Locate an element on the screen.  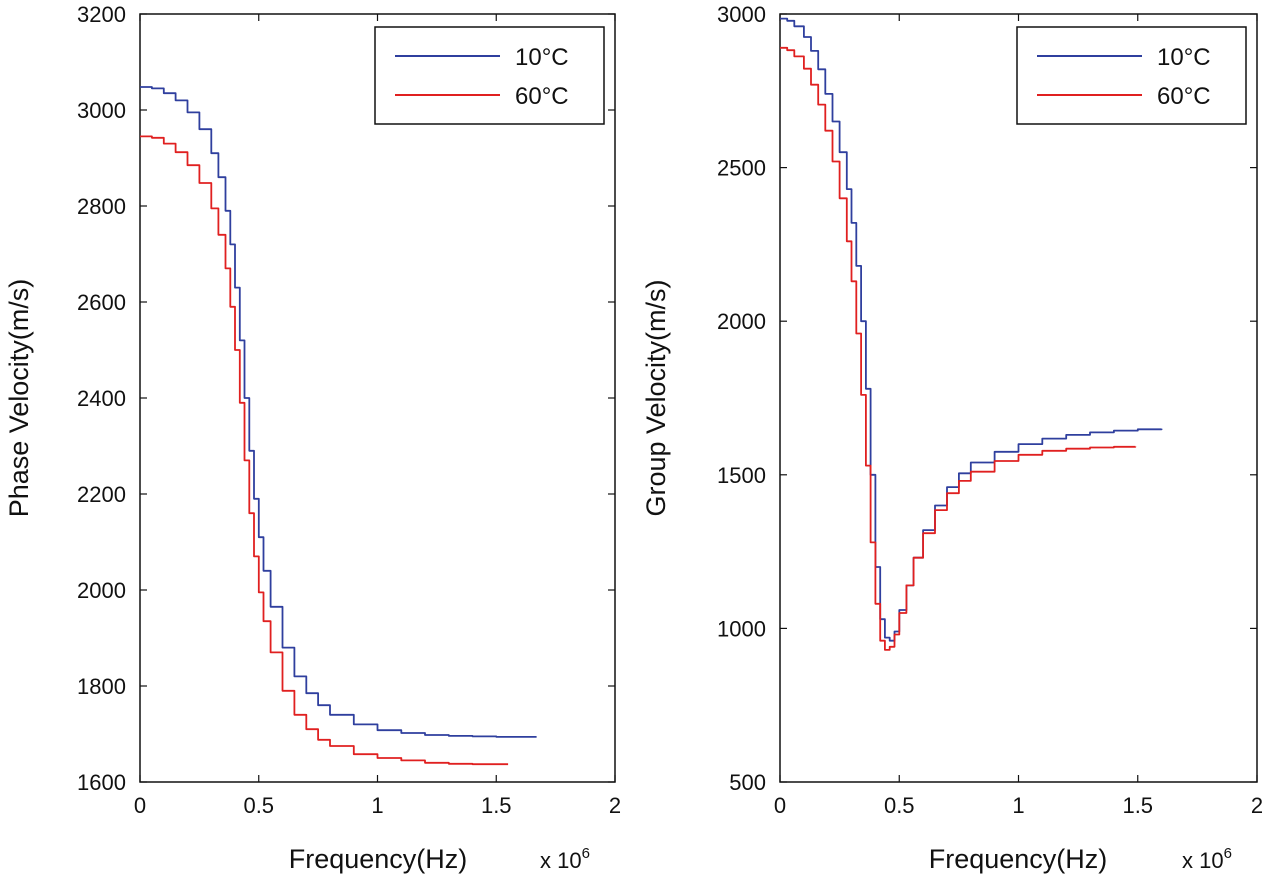
phase-y-tick-label: 2800 is located at coordinates (101, 206).